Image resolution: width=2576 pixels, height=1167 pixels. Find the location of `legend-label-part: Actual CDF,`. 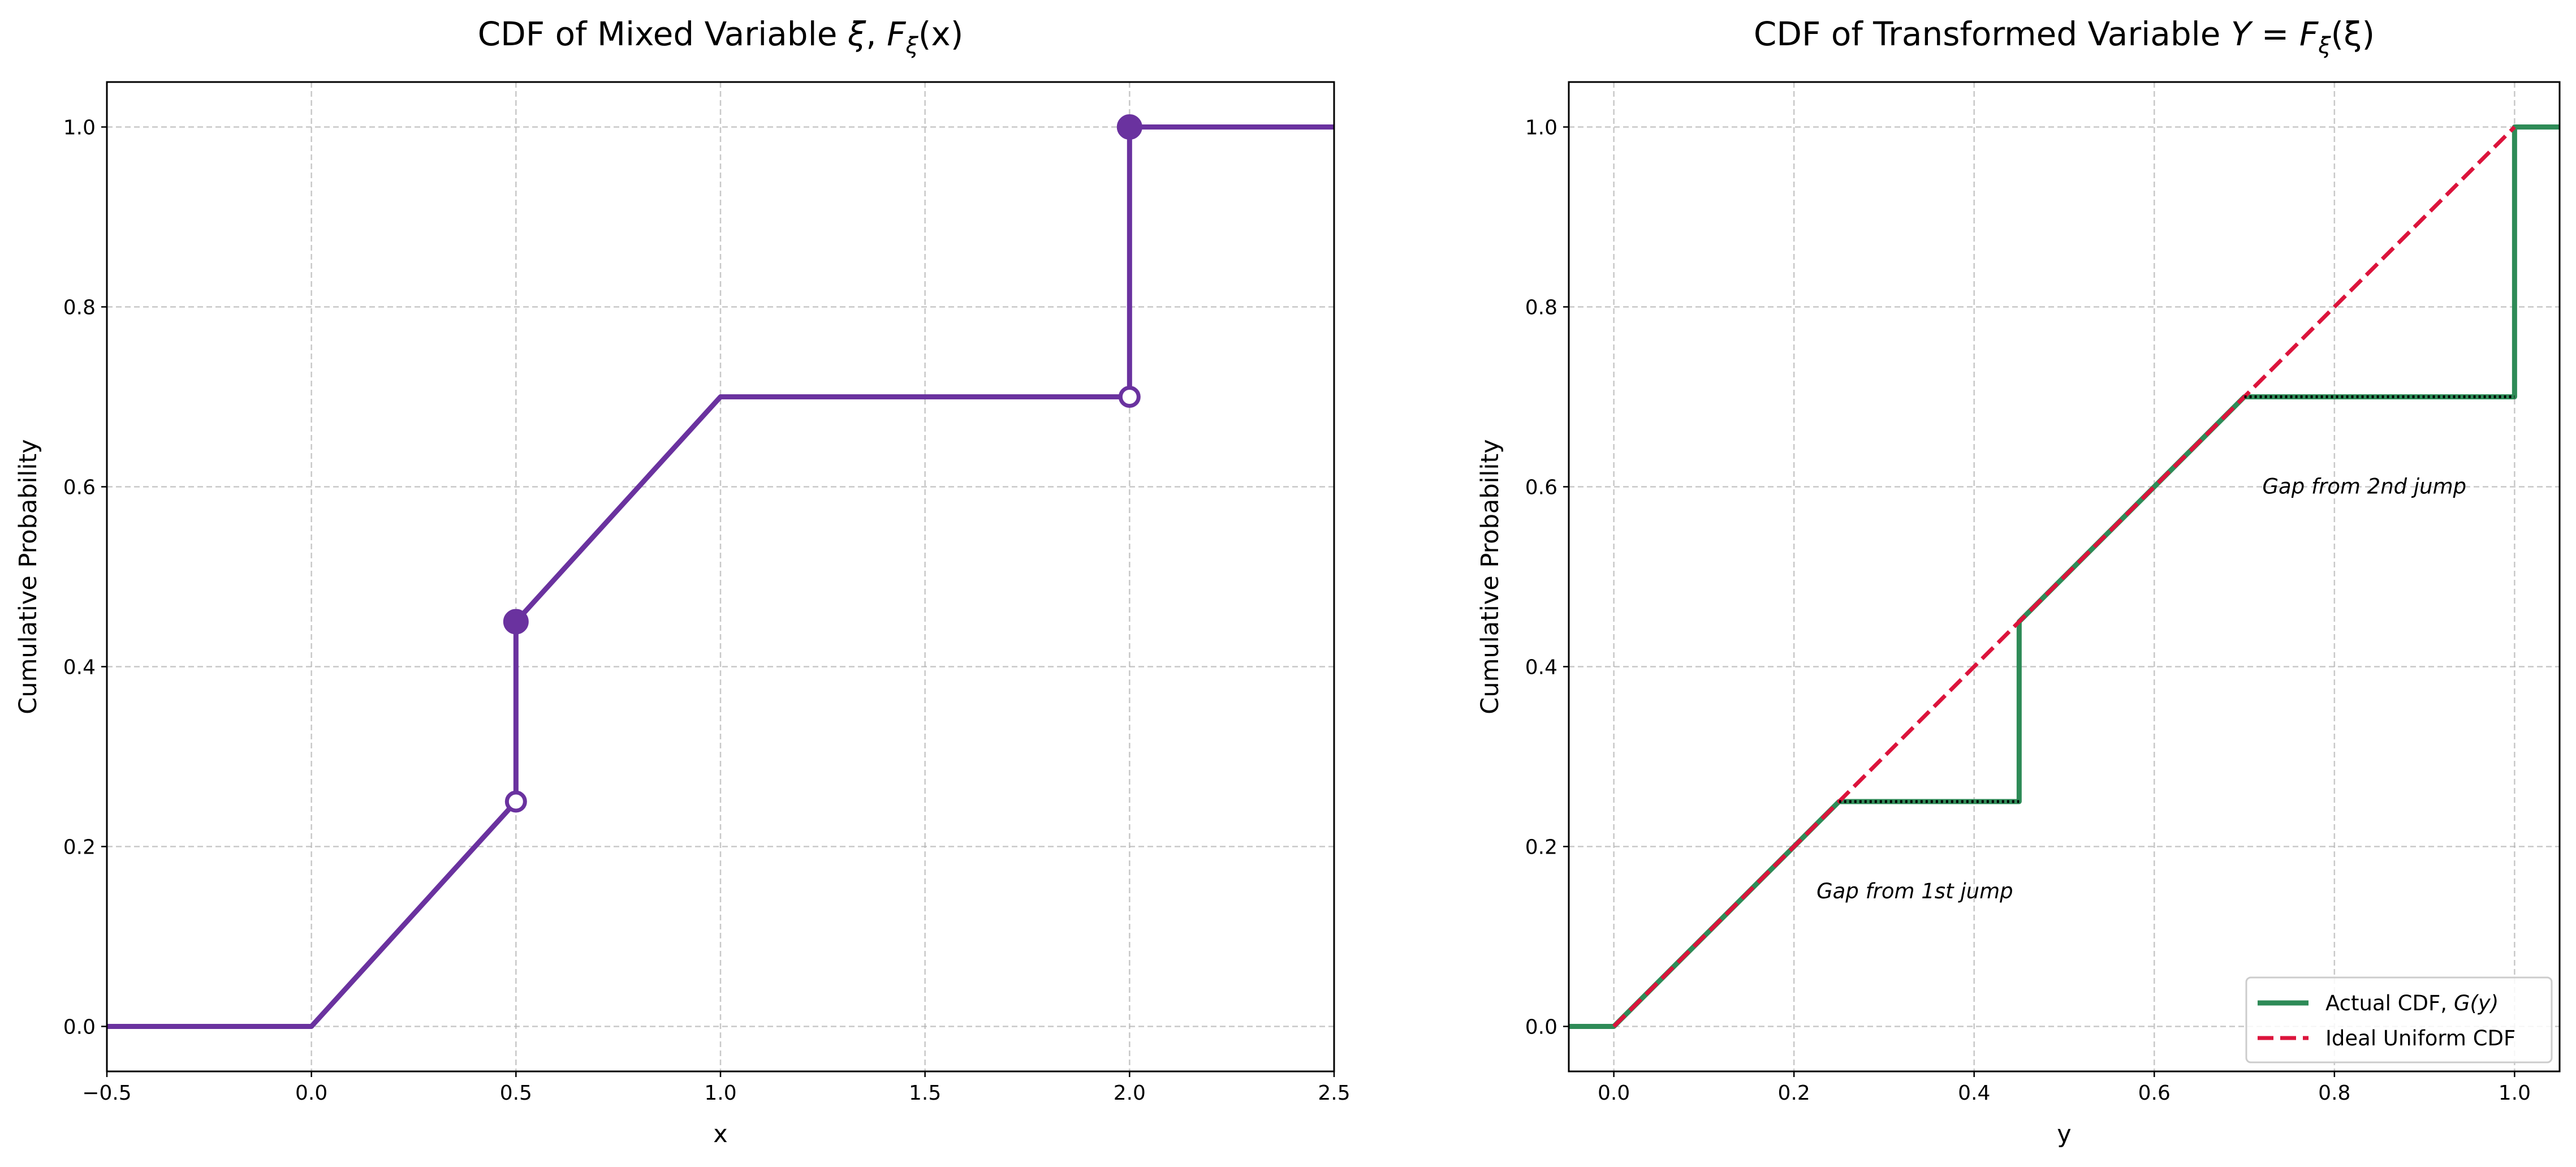

legend-label-part: Actual CDF, is located at coordinates (2390, 1003).